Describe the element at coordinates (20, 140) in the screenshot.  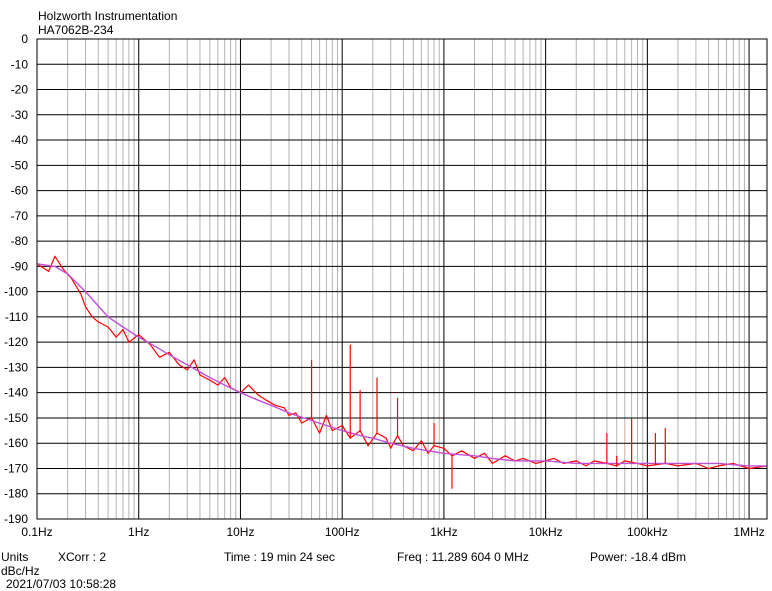
I see `y-tick-label: -40` at that location.